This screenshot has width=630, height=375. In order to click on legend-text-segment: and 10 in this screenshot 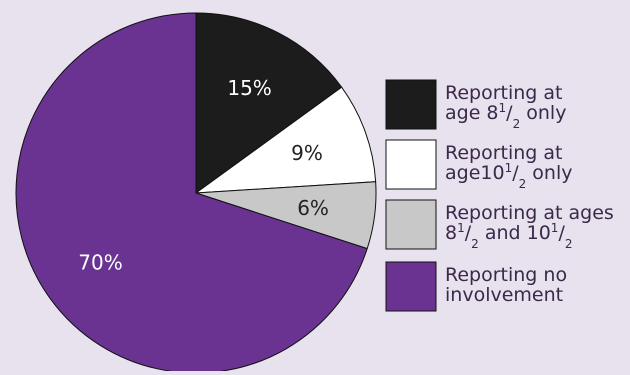, I will do `click(515, 233)`.